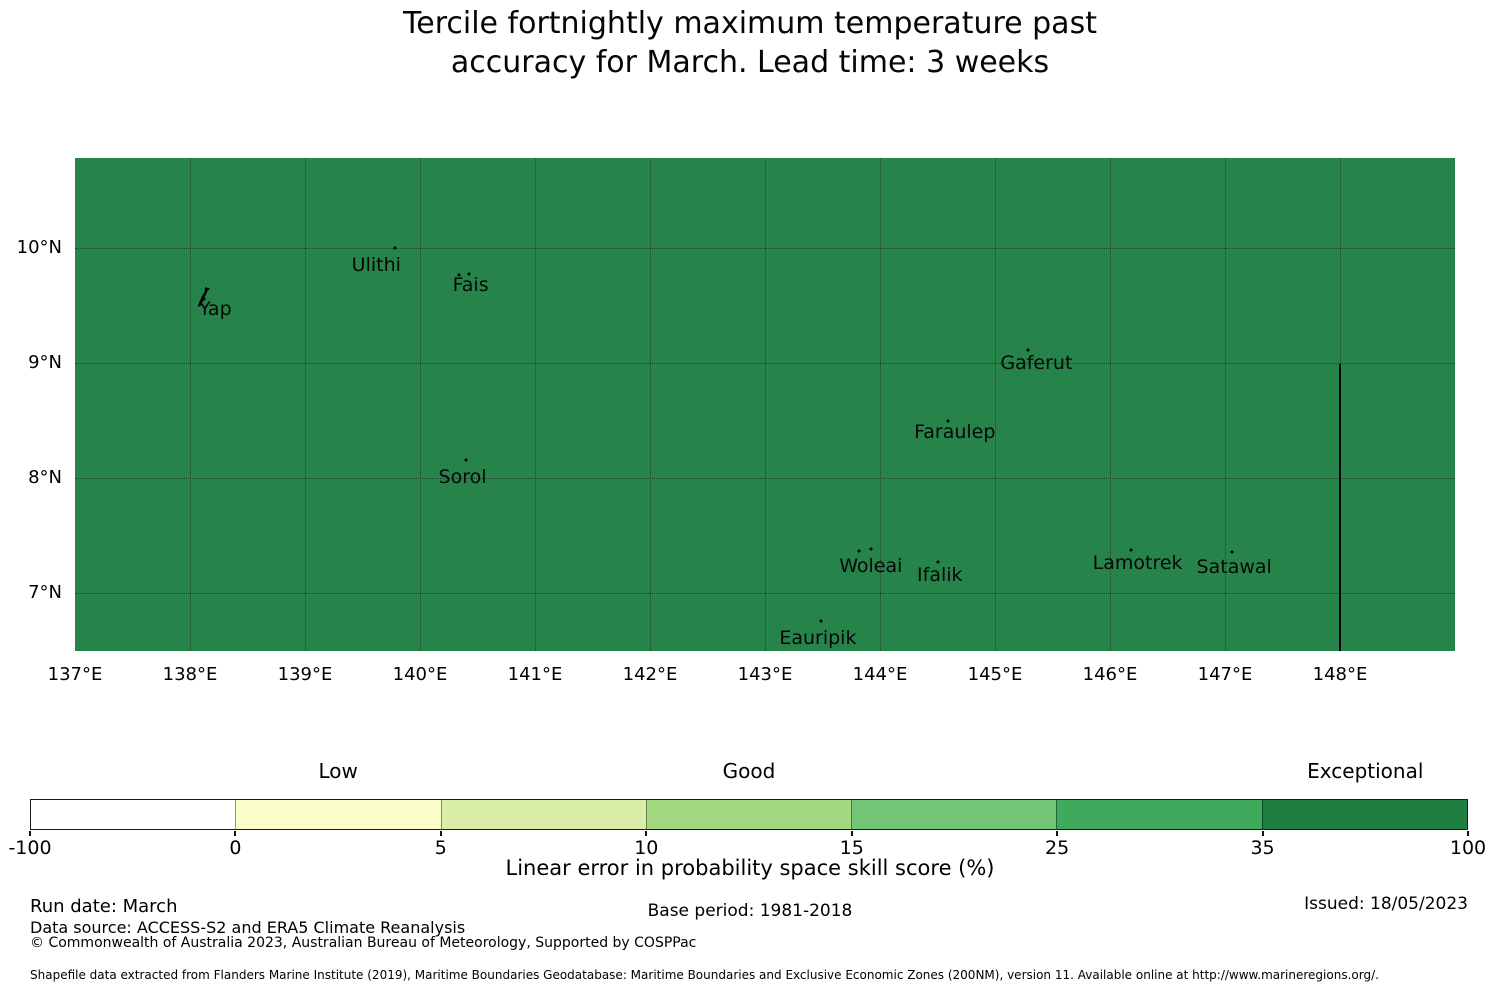  I want to click on eez-boundary-line, so click(1340, 507).